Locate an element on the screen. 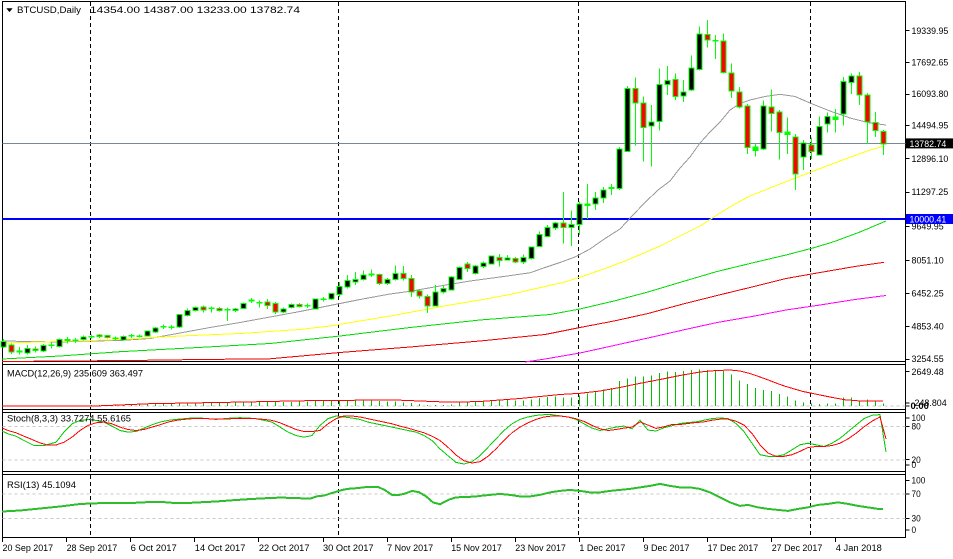 Image resolution: width=953 pixels, height=559 pixels. svg-text: 14 Oct 2017 is located at coordinates (220, 548).